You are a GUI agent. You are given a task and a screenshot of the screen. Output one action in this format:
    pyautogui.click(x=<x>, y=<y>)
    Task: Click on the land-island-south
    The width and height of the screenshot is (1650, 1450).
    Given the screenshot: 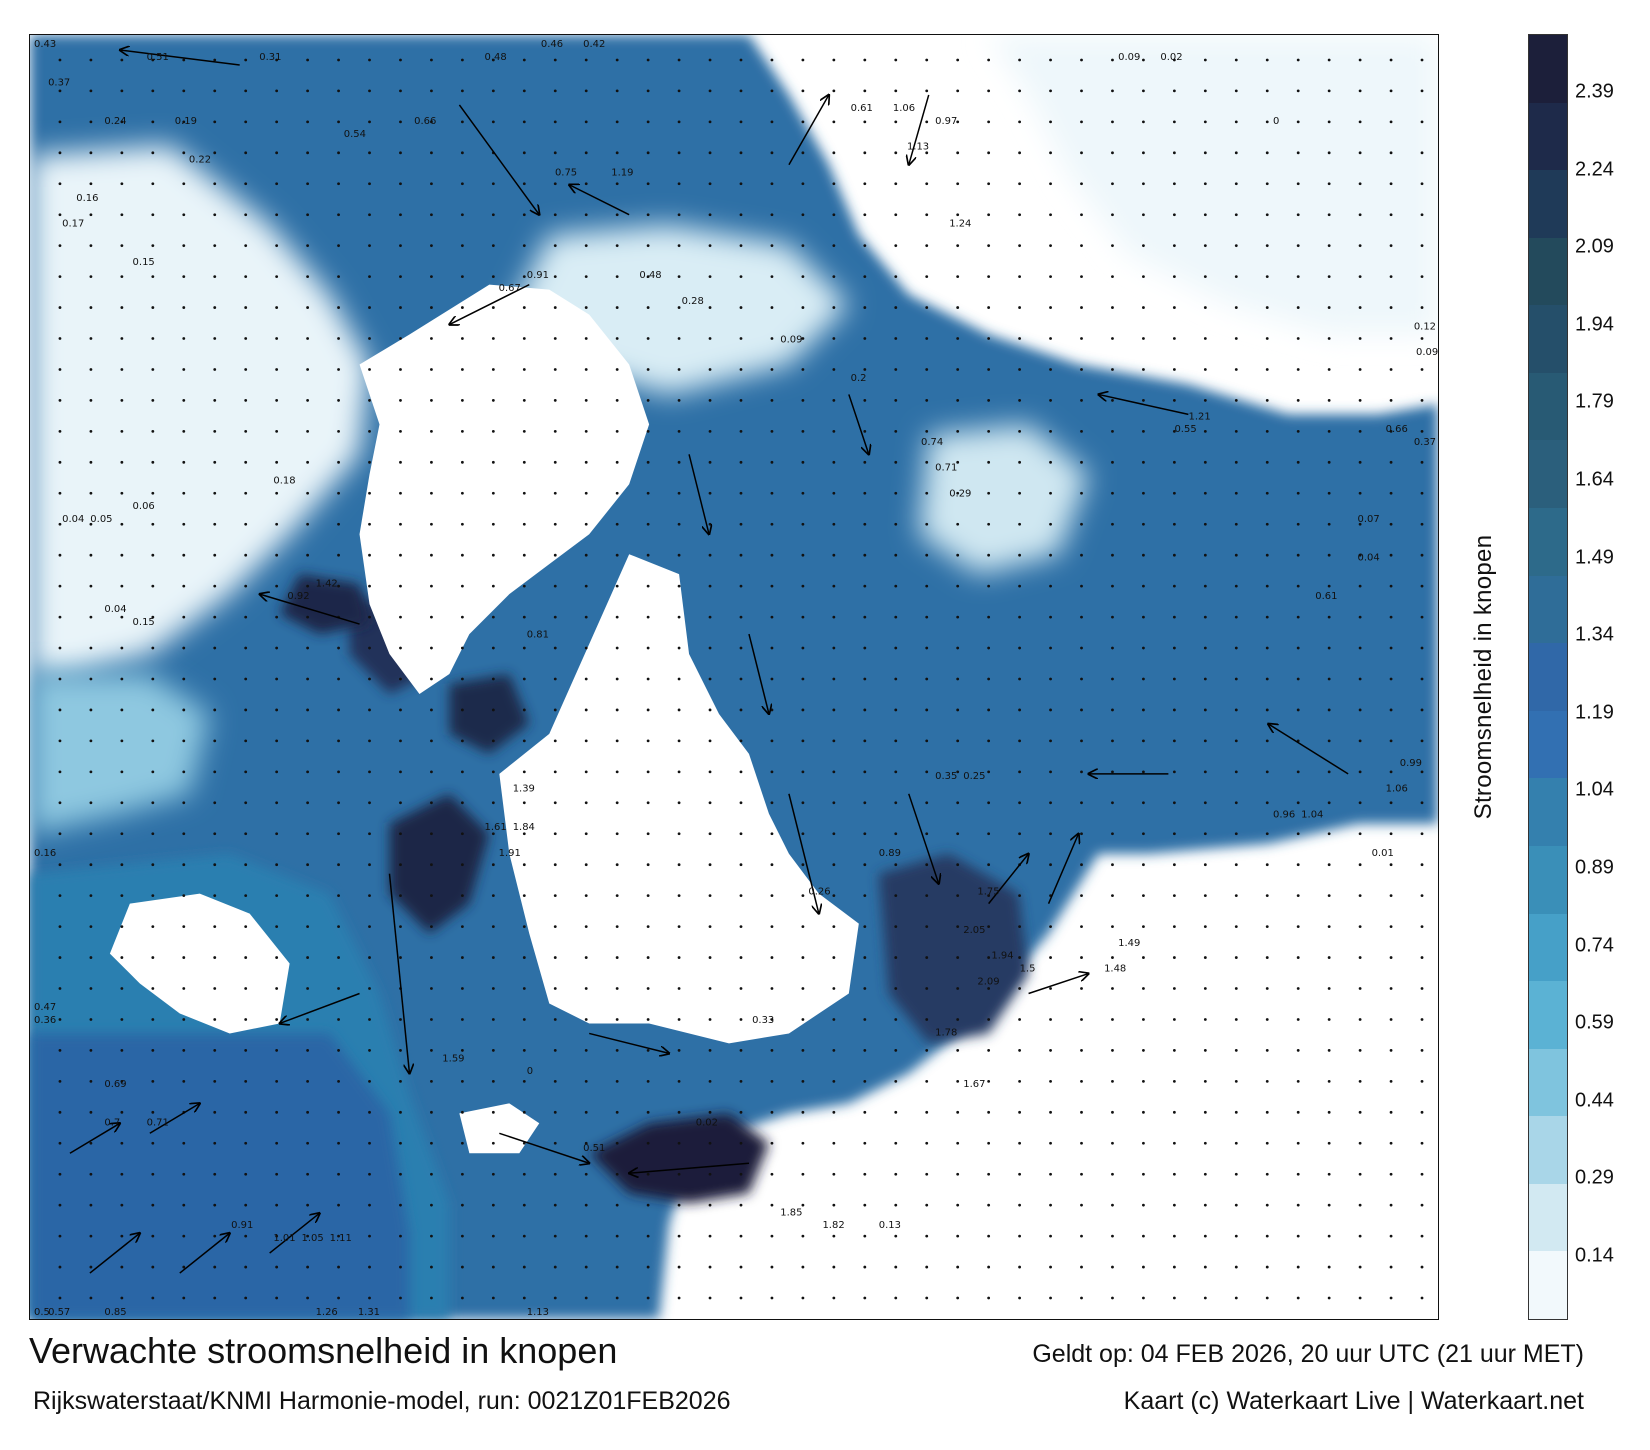 What is the action you would take?
    pyautogui.click(x=499, y=1128)
    